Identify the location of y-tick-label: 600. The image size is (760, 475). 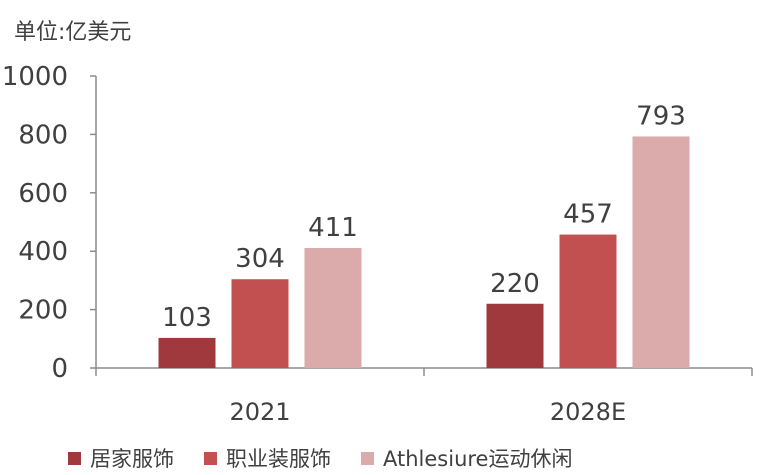
(43, 194).